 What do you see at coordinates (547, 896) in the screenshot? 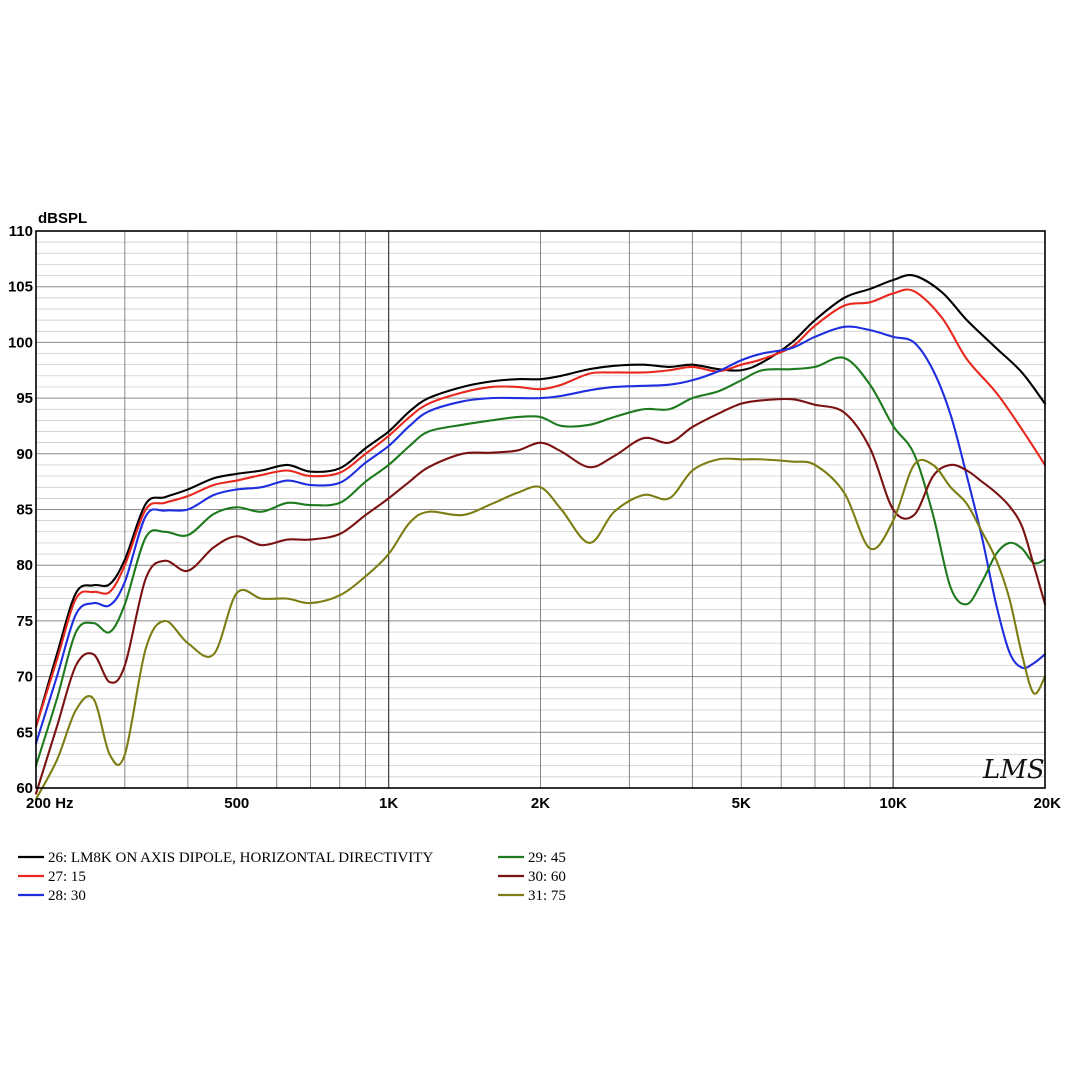
I see `legend-label: 31: 75` at bounding box center [547, 896].